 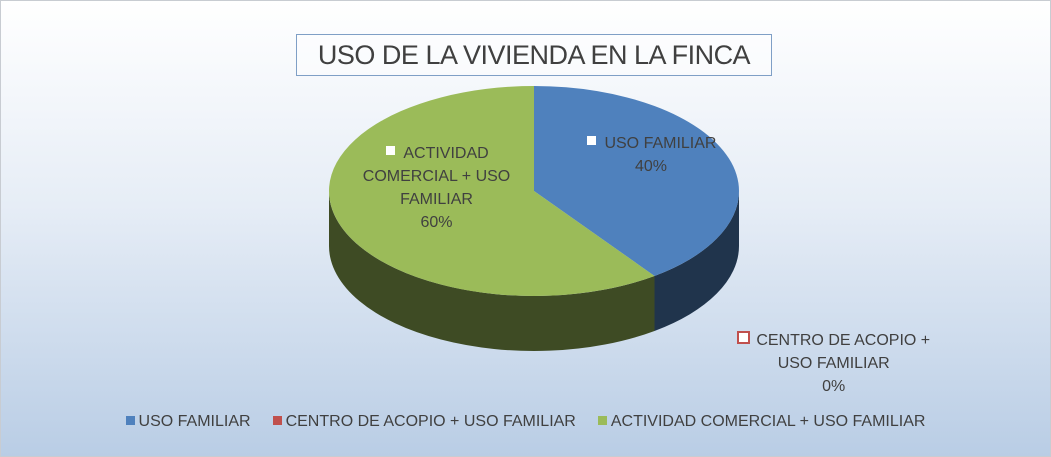 I want to click on data-label: USO FAMILIAR 40%, so click(x=651, y=155).